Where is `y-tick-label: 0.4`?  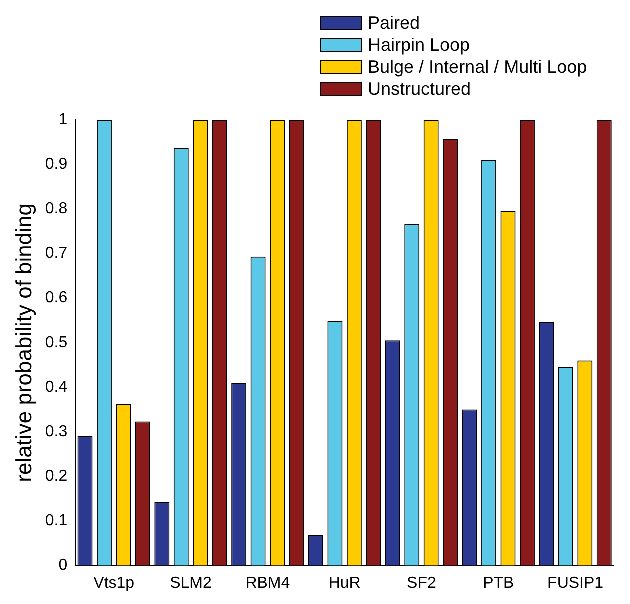 y-tick-label: 0.4 is located at coordinates (56, 387).